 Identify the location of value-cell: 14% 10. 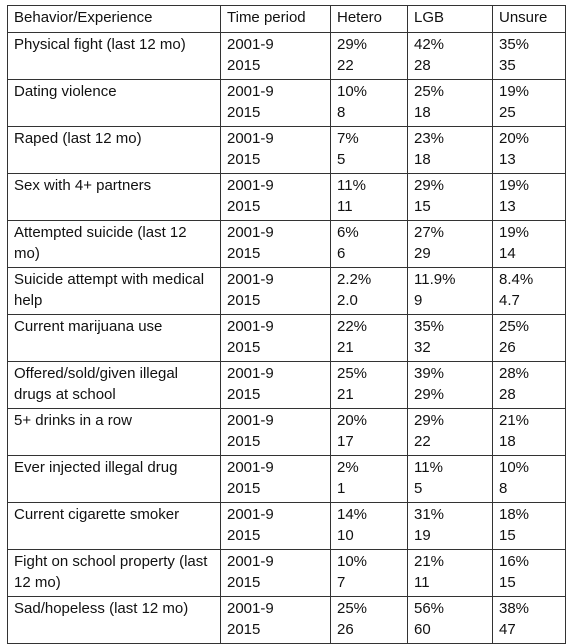
(369, 526).